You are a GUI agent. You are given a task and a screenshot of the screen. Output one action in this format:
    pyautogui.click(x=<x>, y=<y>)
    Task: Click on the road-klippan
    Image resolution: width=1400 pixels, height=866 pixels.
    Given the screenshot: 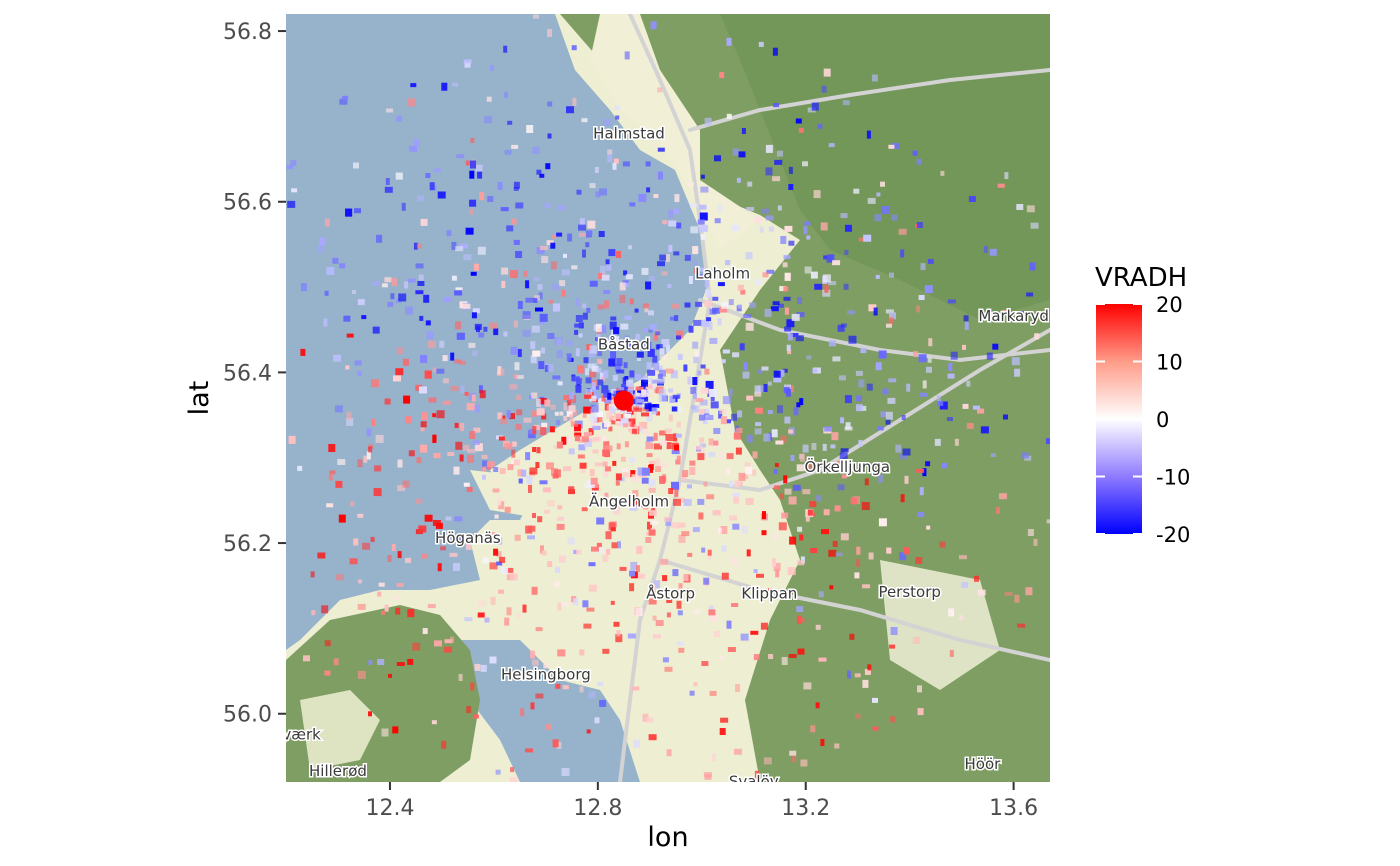 What is the action you would take?
    pyautogui.click(x=854, y=610)
    